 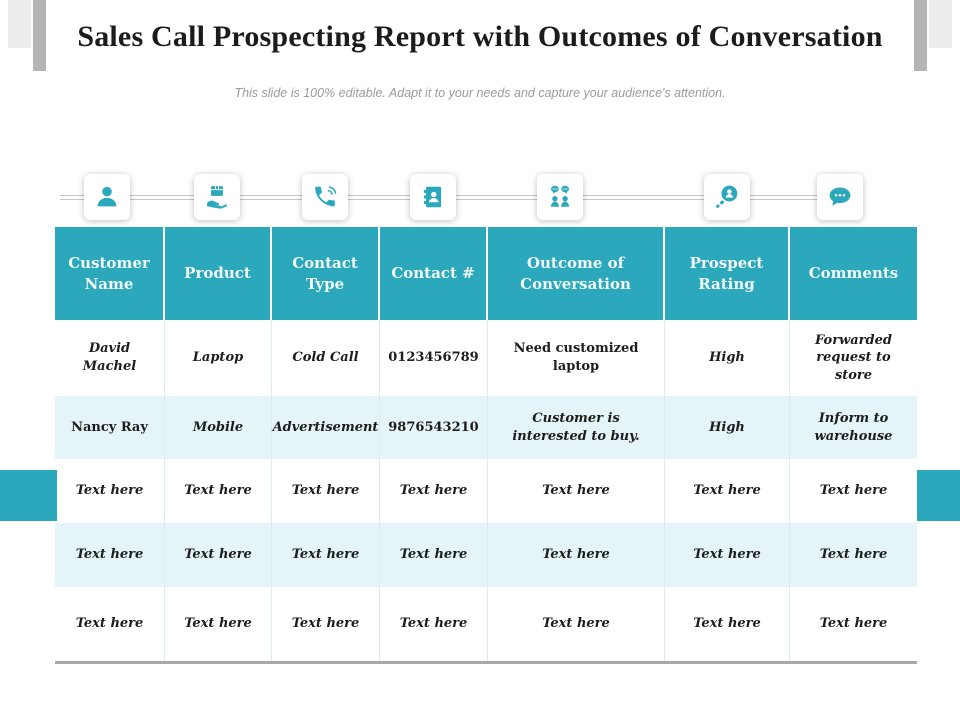 I want to click on conversation-icon-card, so click(x=560, y=197).